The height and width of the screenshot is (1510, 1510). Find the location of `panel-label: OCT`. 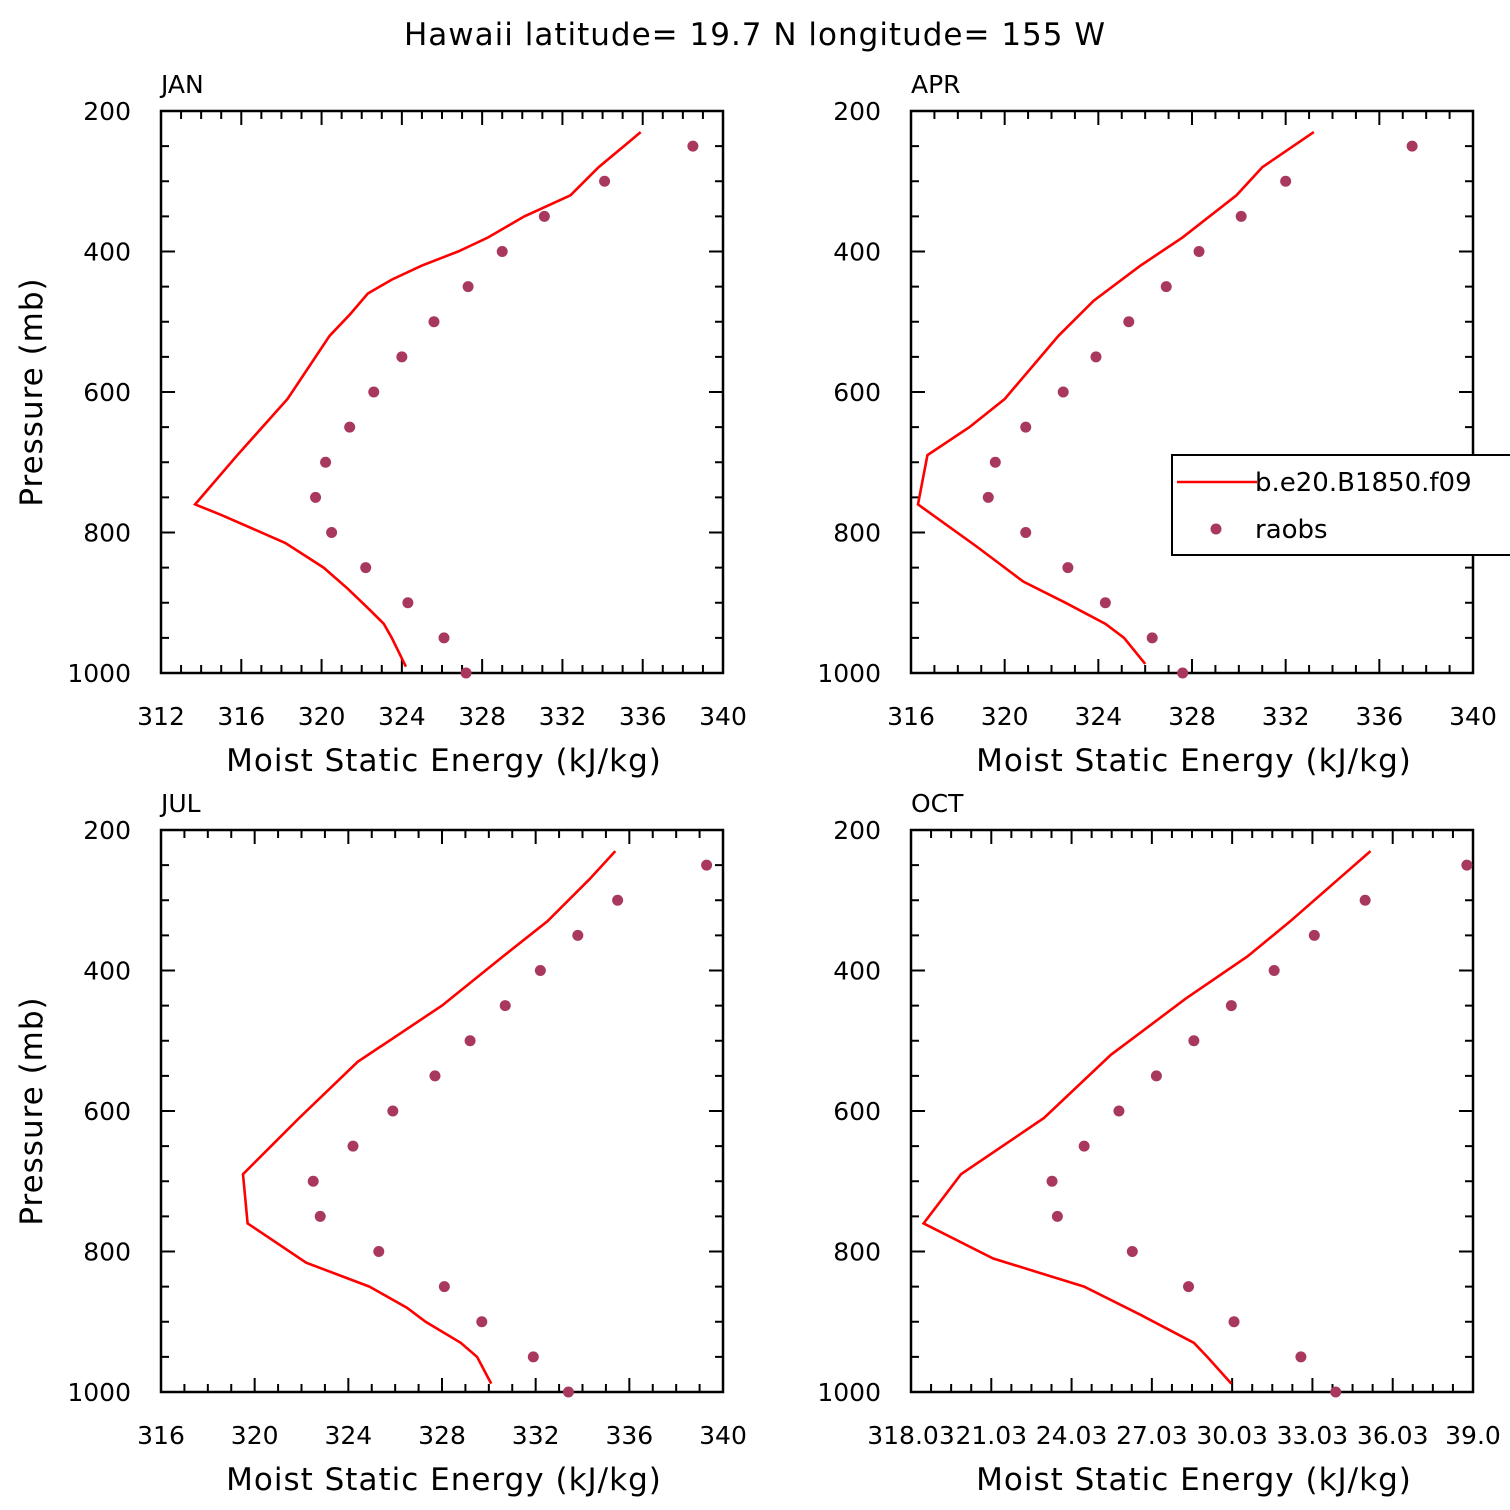

panel-label: OCT is located at coordinates (937, 803).